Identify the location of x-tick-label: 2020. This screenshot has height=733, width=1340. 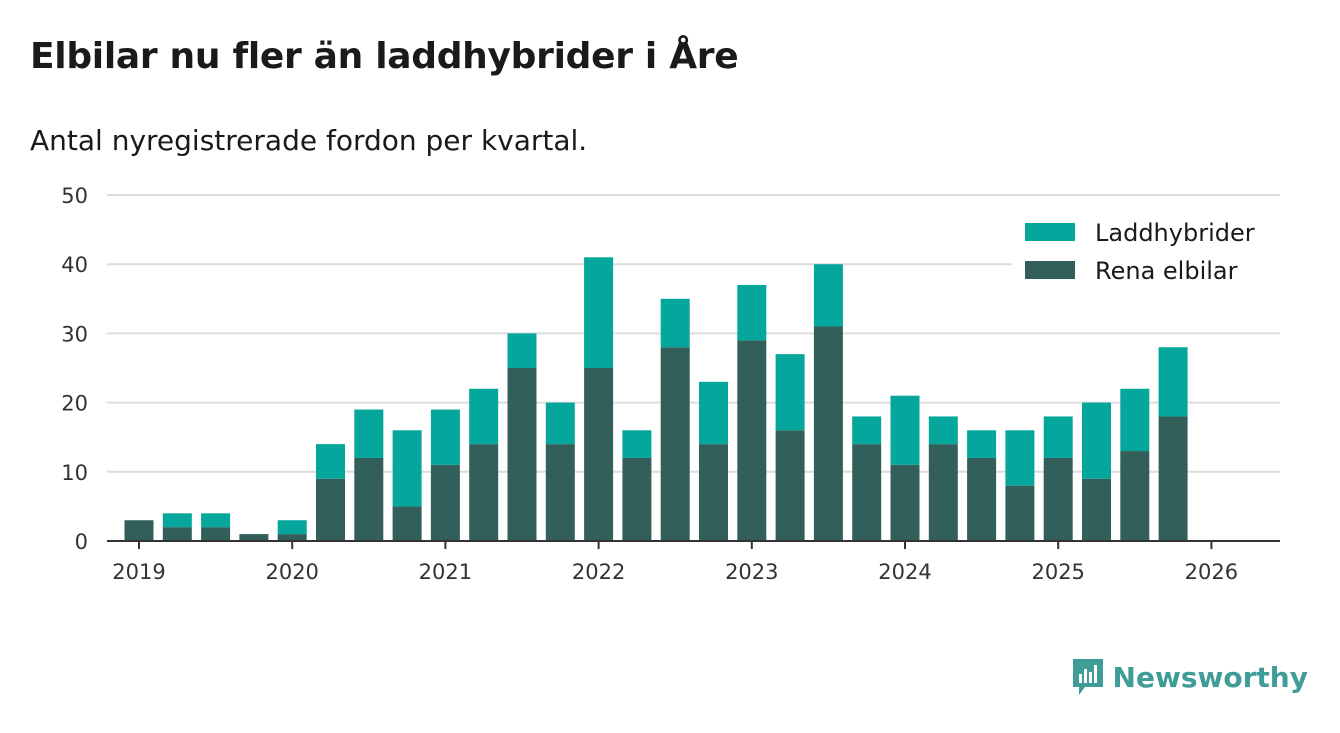
(291, 572).